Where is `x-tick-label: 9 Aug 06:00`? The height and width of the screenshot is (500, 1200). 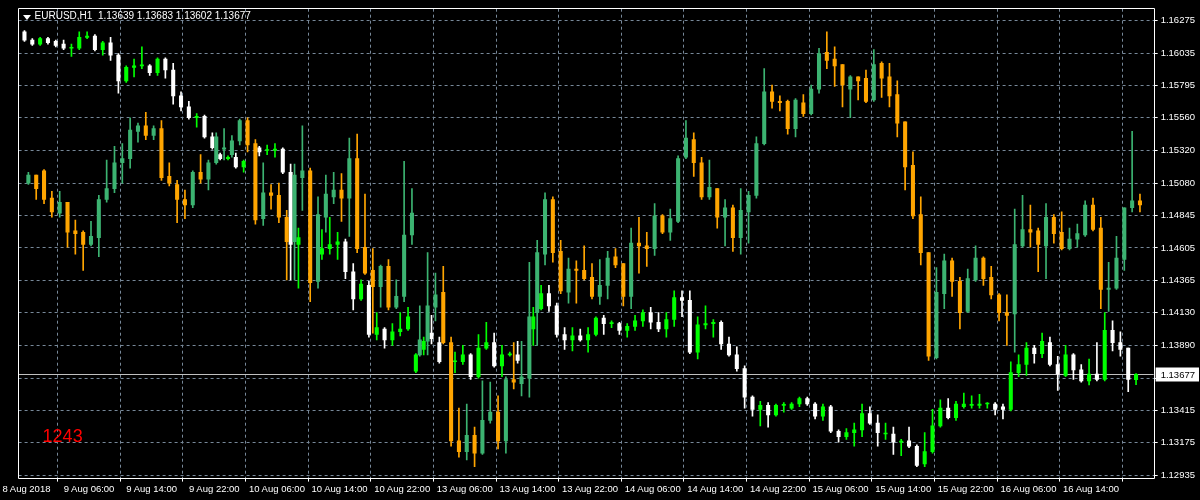 x-tick-label: 9 Aug 06:00 is located at coordinates (89, 488).